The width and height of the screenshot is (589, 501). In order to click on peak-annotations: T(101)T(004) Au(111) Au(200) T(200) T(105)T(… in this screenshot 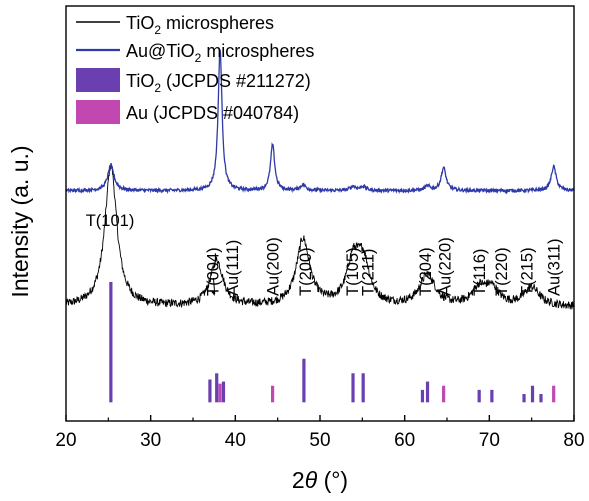, I will do `click(325, 254)`.